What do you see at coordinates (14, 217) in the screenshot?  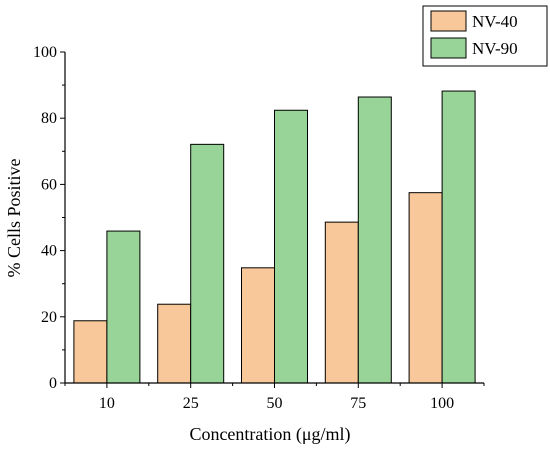 I see `y-axis-label: % Cells Positive` at bounding box center [14, 217].